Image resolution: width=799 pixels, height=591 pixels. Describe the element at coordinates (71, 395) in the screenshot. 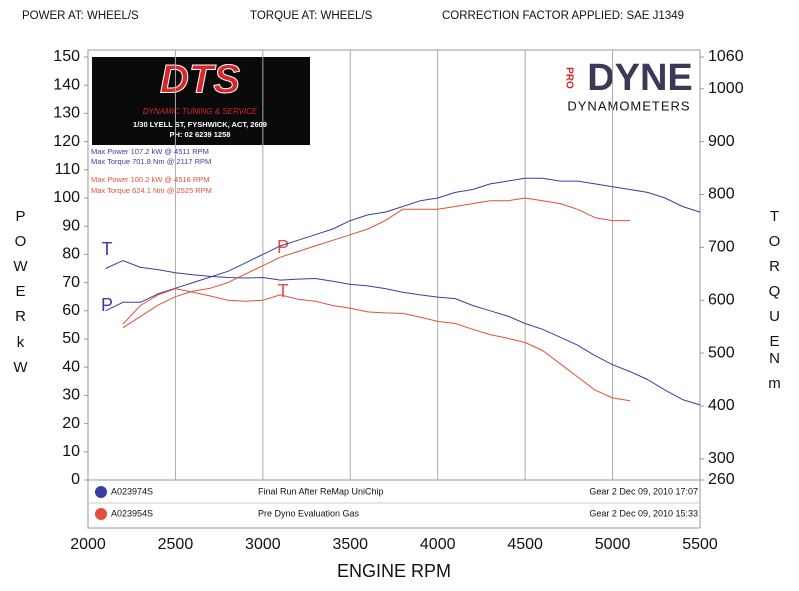

I see `y-tick-label: 30` at that location.